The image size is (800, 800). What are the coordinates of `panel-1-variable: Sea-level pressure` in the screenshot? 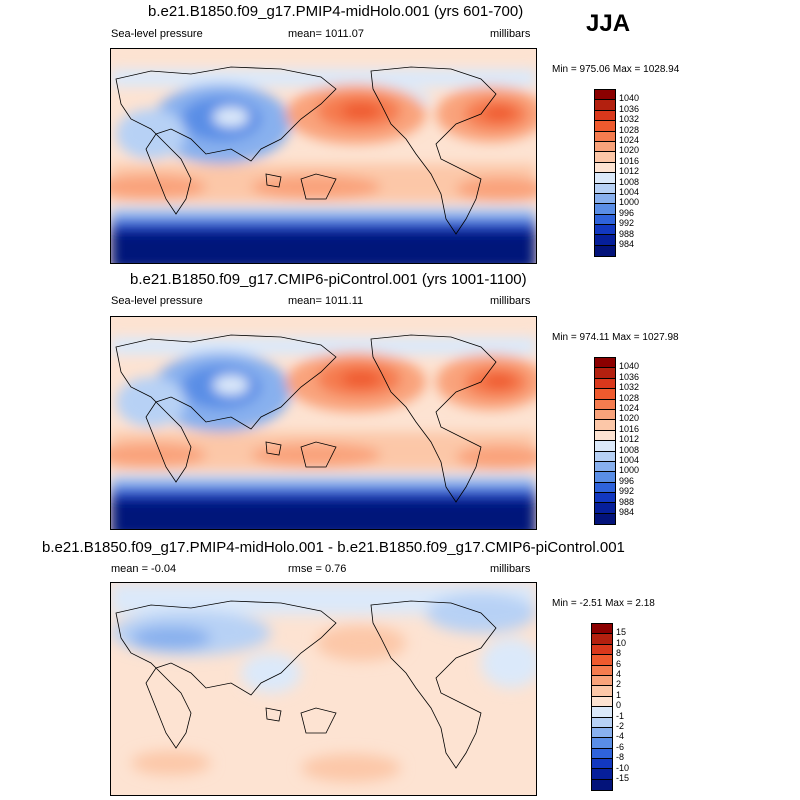 It's located at (157, 34).